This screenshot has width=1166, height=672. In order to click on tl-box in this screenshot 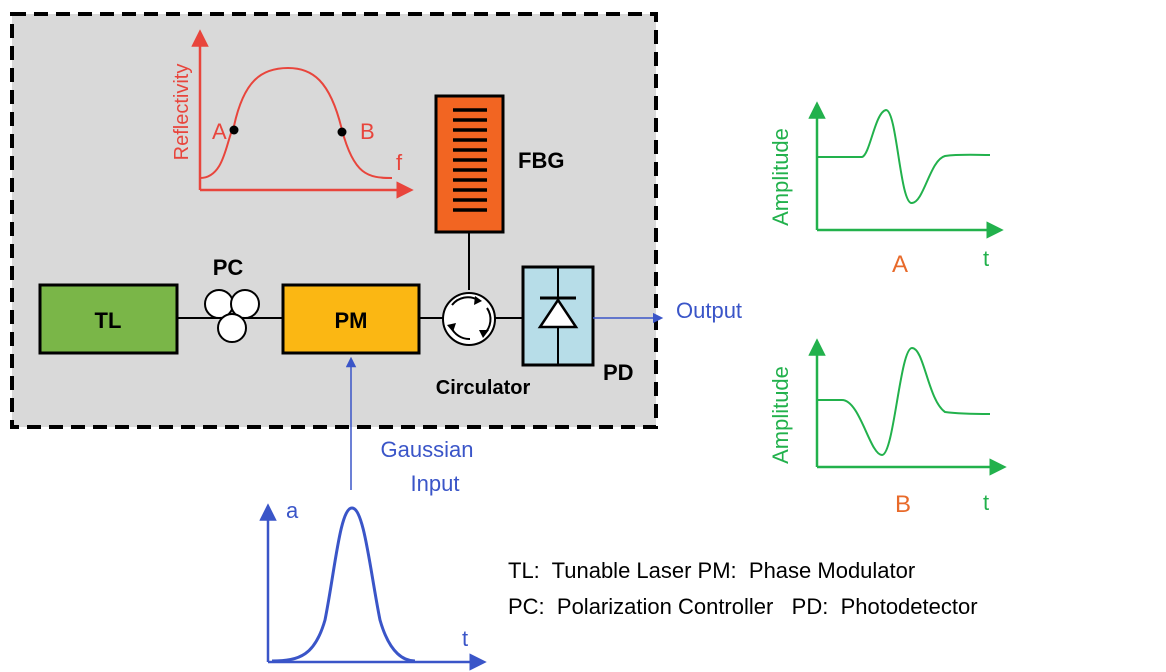, I will do `click(108, 319)`.